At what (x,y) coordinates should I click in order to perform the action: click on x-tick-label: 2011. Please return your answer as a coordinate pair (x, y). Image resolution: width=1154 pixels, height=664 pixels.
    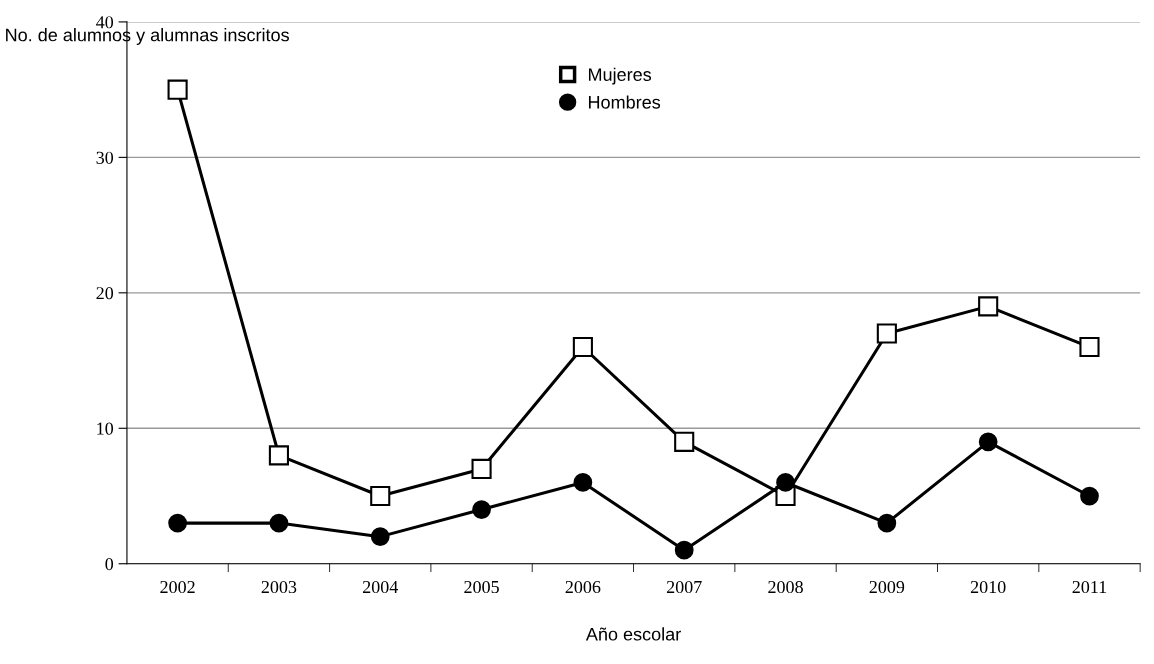
    Looking at the image, I should click on (1089, 587).